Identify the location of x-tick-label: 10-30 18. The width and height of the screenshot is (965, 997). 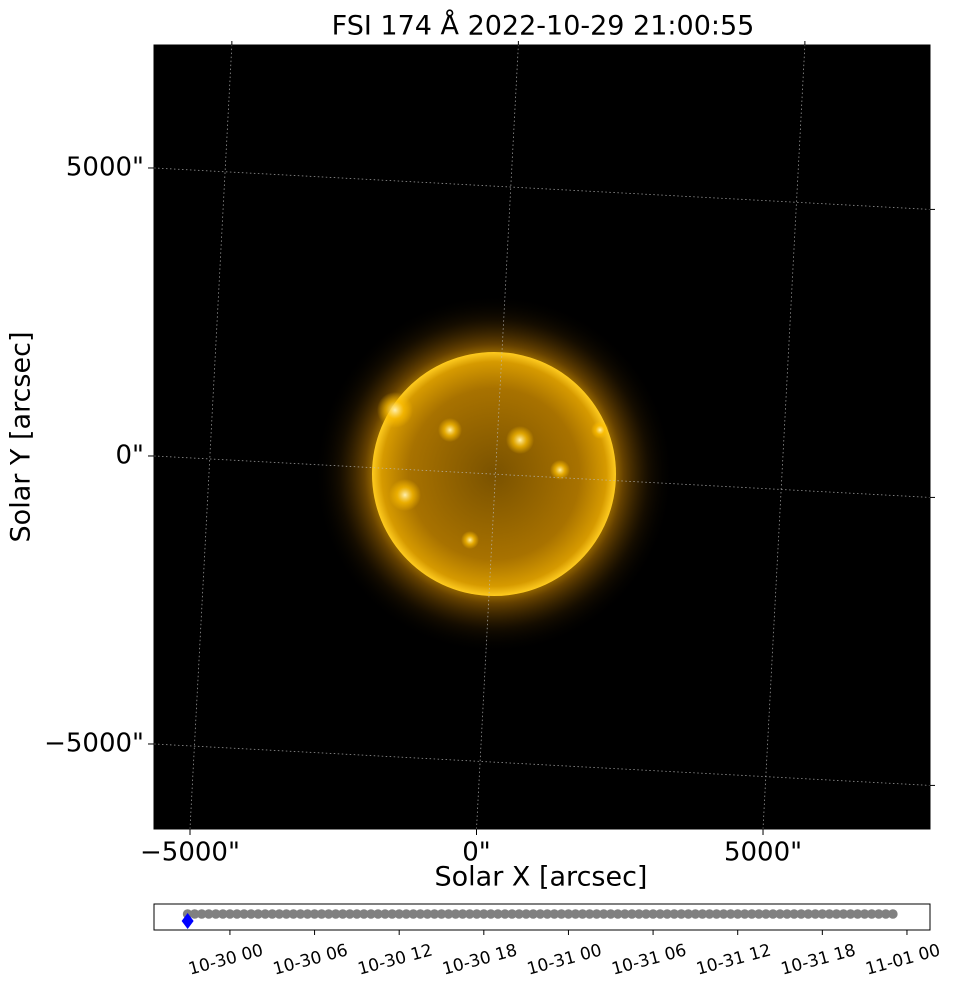
(479, 959).